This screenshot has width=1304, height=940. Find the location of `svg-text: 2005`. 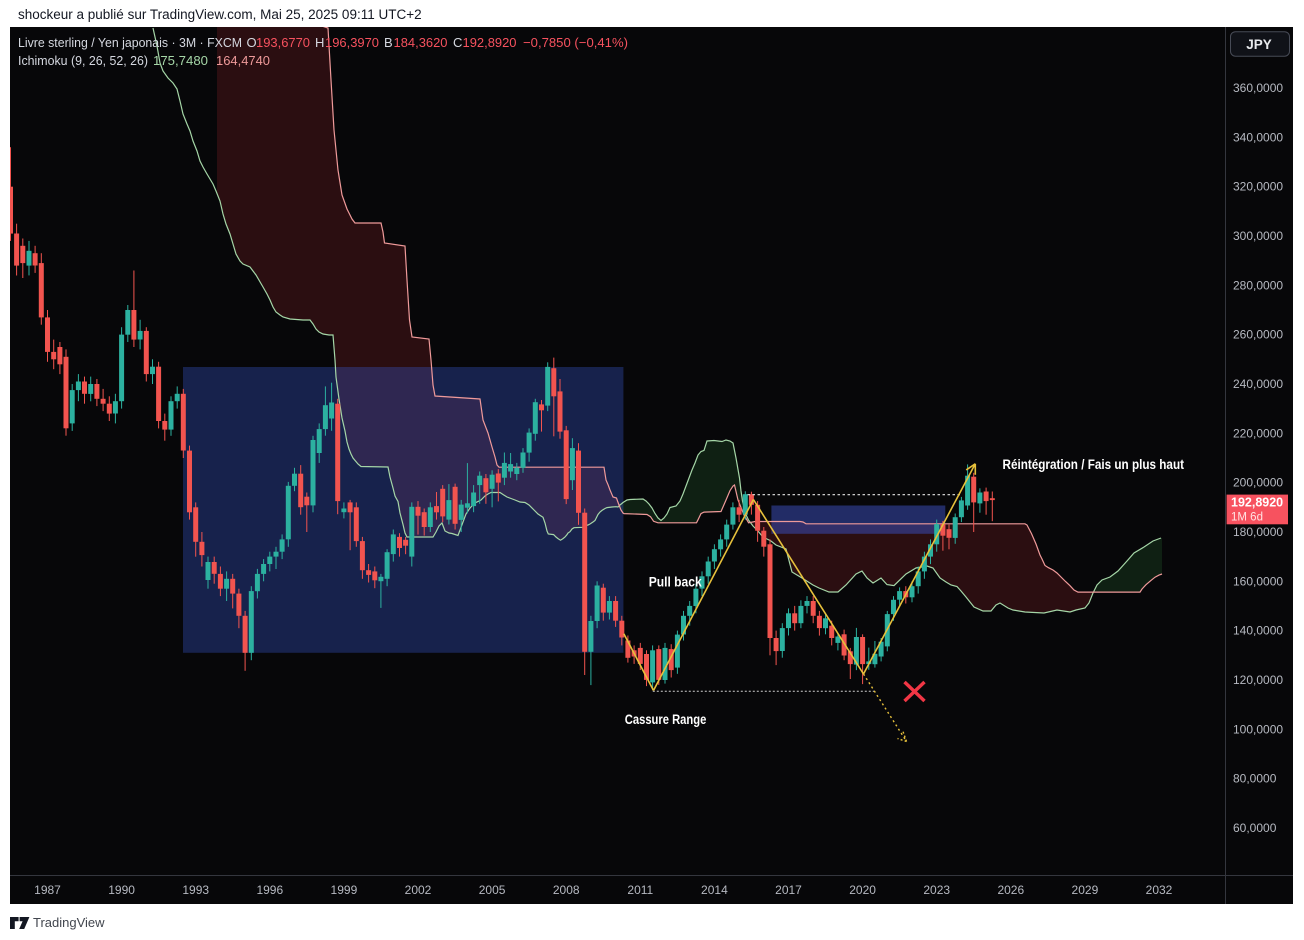

svg-text: 2005 is located at coordinates (492, 890).